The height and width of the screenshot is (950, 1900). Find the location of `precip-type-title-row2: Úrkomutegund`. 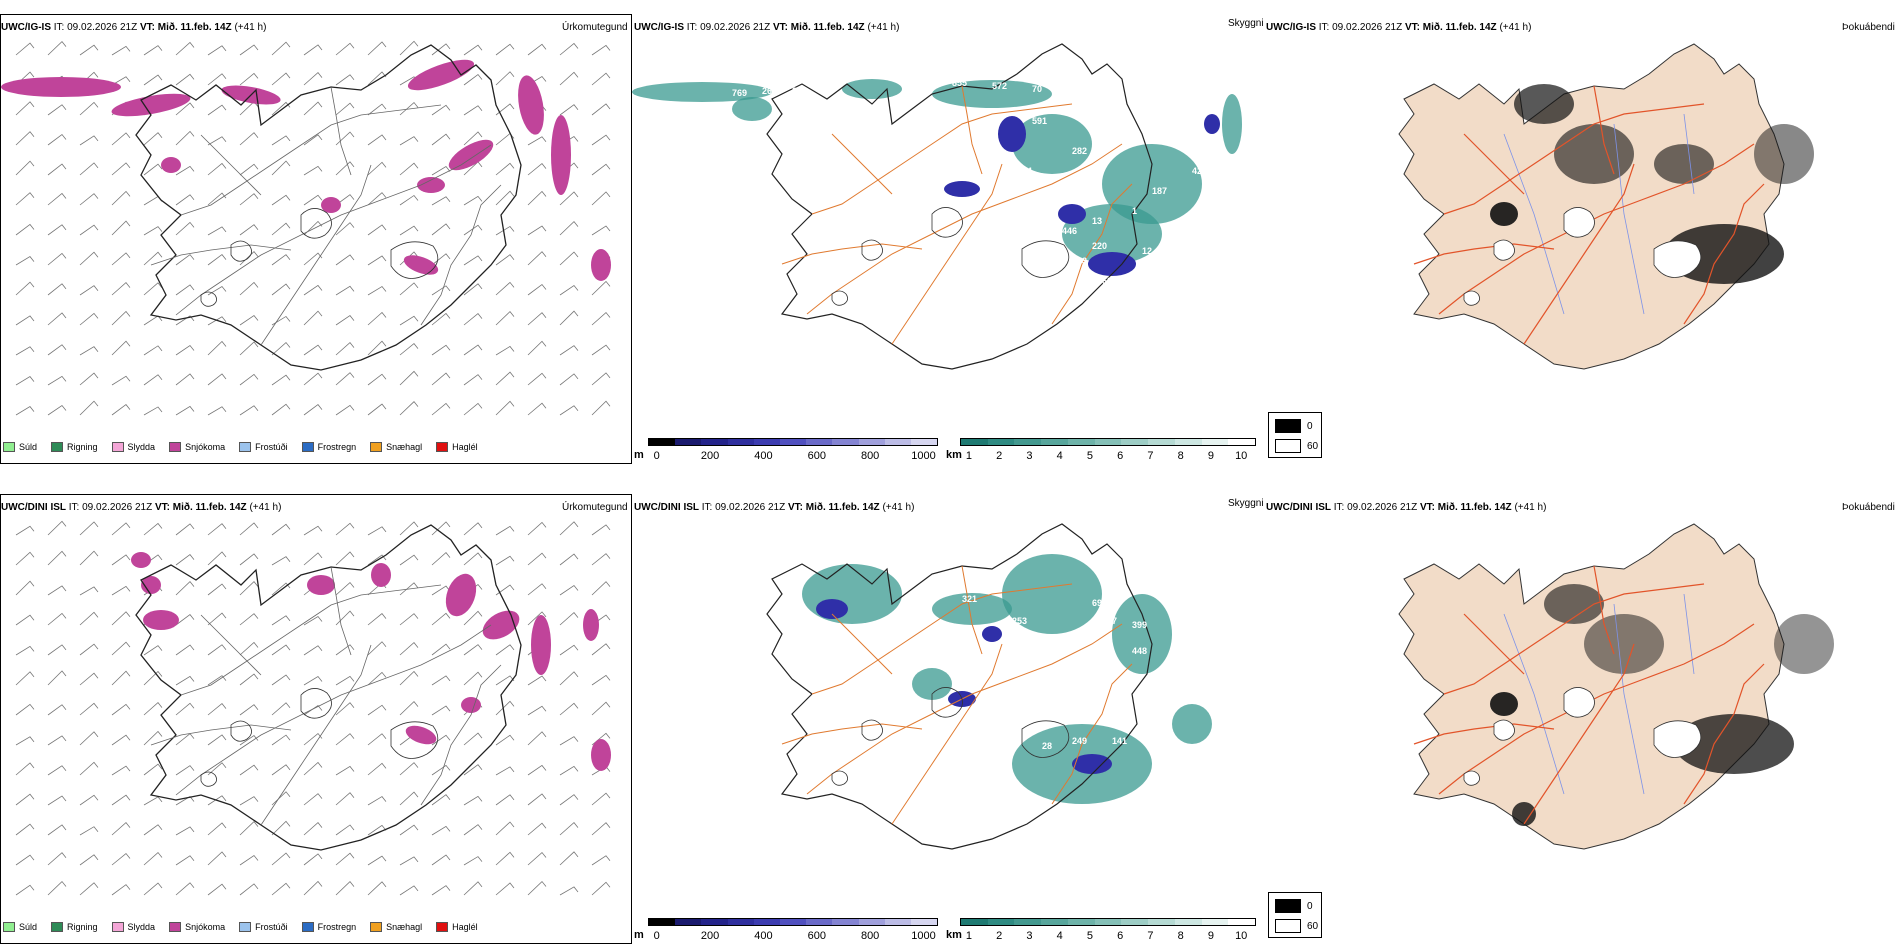

precip-type-title-row2: Úrkomutegund is located at coordinates (595, 507).